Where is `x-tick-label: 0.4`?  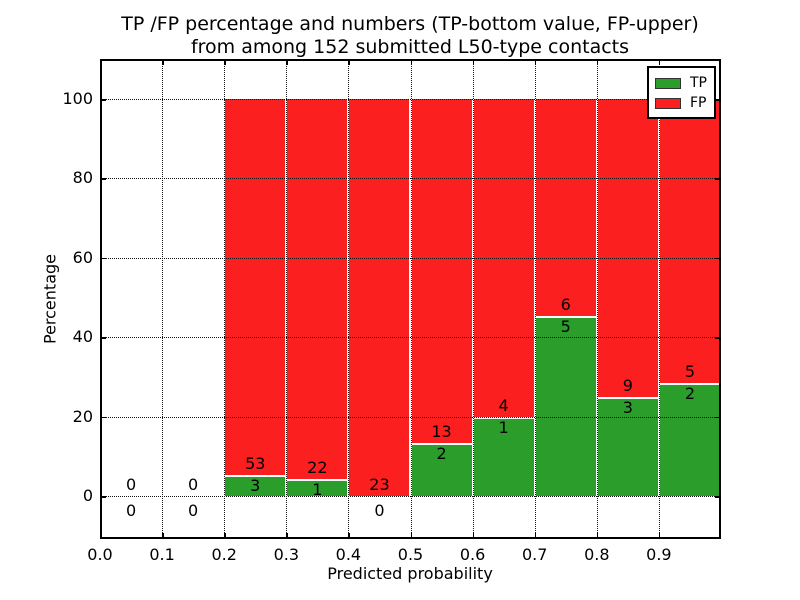
x-tick-label: 0.4 is located at coordinates (348, 554).